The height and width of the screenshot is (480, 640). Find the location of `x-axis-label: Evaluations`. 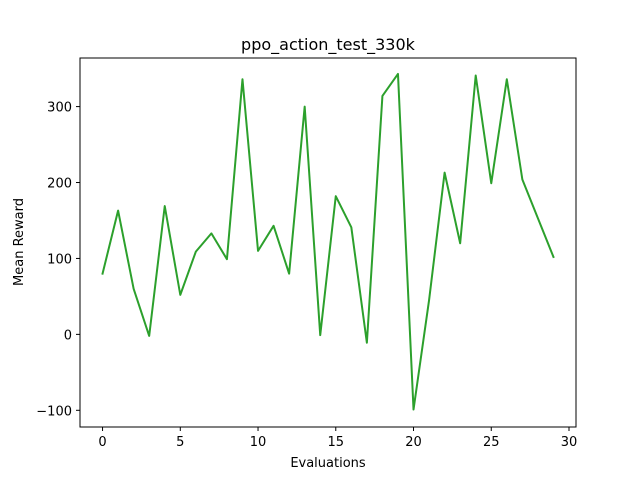

x-axis-label: Evaluations is located at coordinates (328, 463).